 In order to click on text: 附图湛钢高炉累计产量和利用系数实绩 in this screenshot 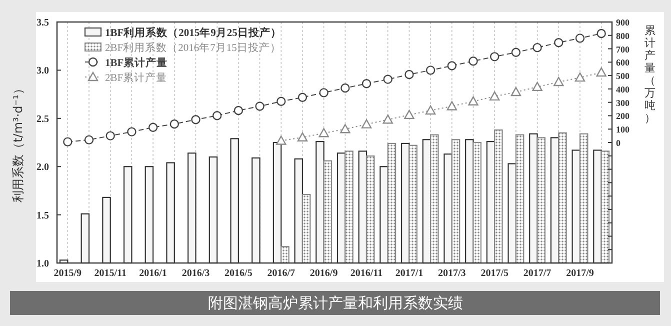, I will do `click(335, 303)`.